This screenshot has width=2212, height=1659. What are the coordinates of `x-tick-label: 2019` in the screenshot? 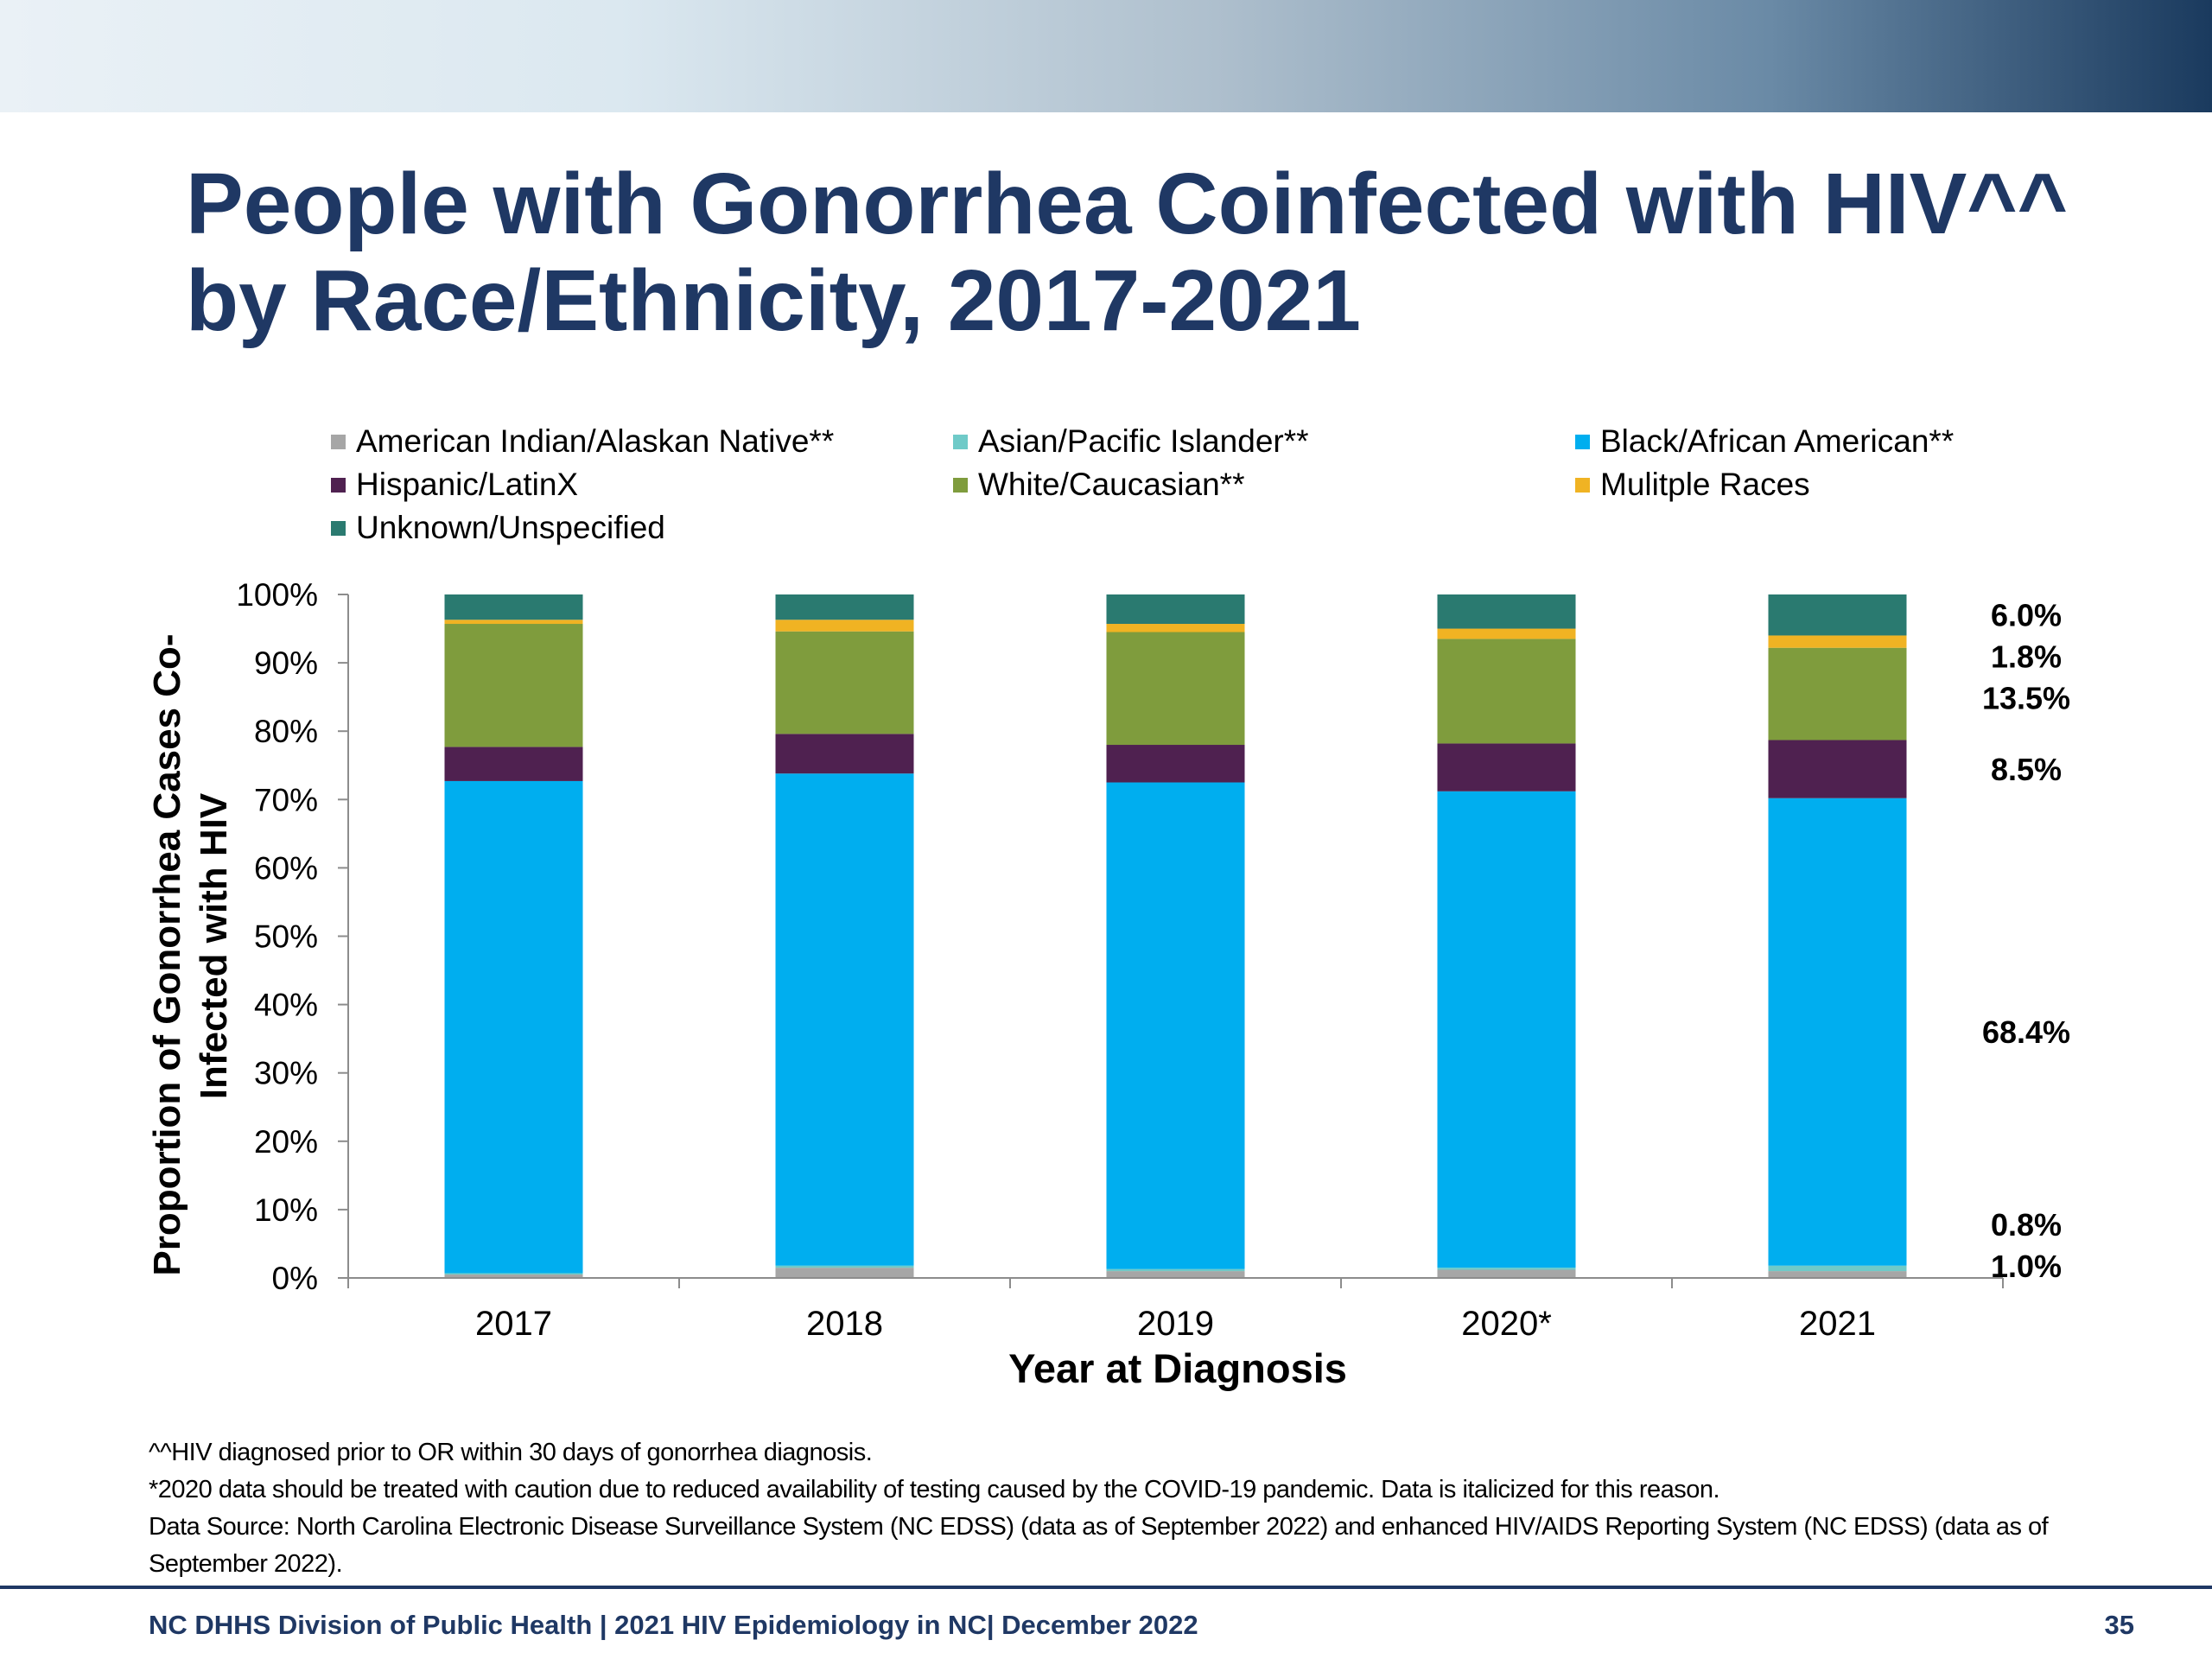 It's located at (1175, 1324).